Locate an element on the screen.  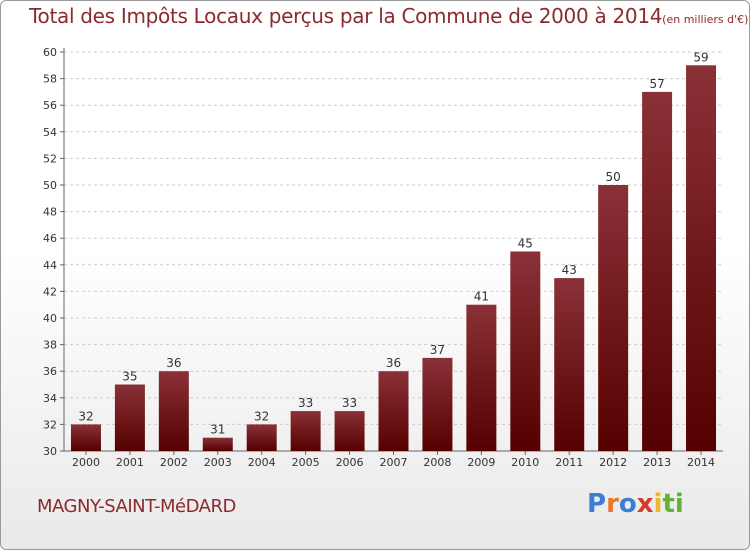
x-tick-label: 2011 is located at coordinates (569, 462).